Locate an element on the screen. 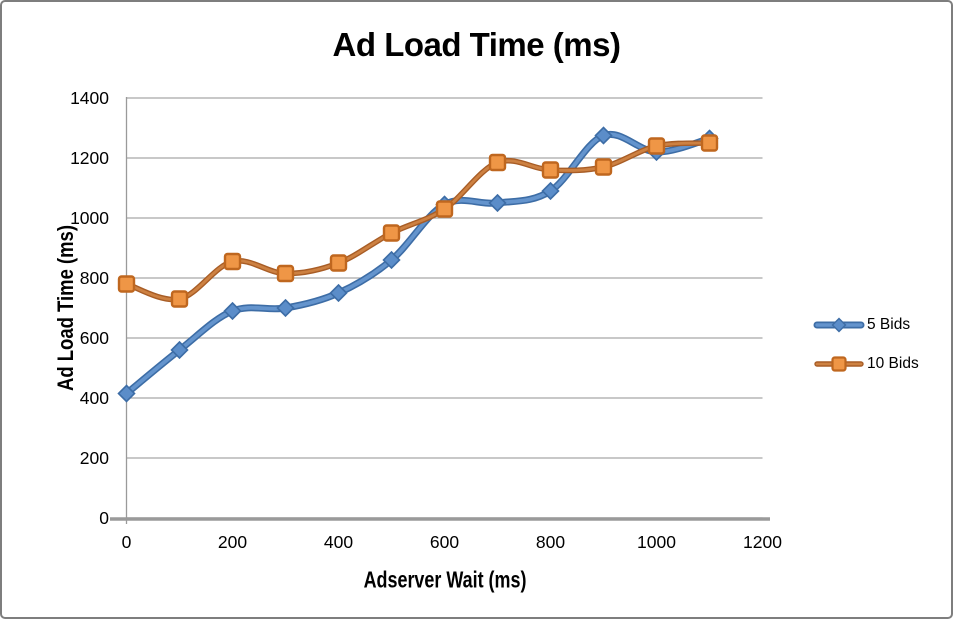 The image size is (953, 619). legend-item-10-bids: 10 Bids is located at coordinates (866, 364).